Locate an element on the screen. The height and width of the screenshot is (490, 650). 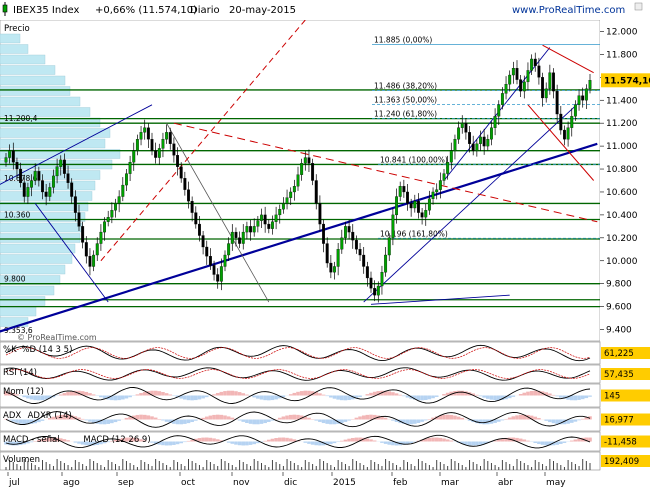
lower-channel-line is located at coordinates (71, 253).